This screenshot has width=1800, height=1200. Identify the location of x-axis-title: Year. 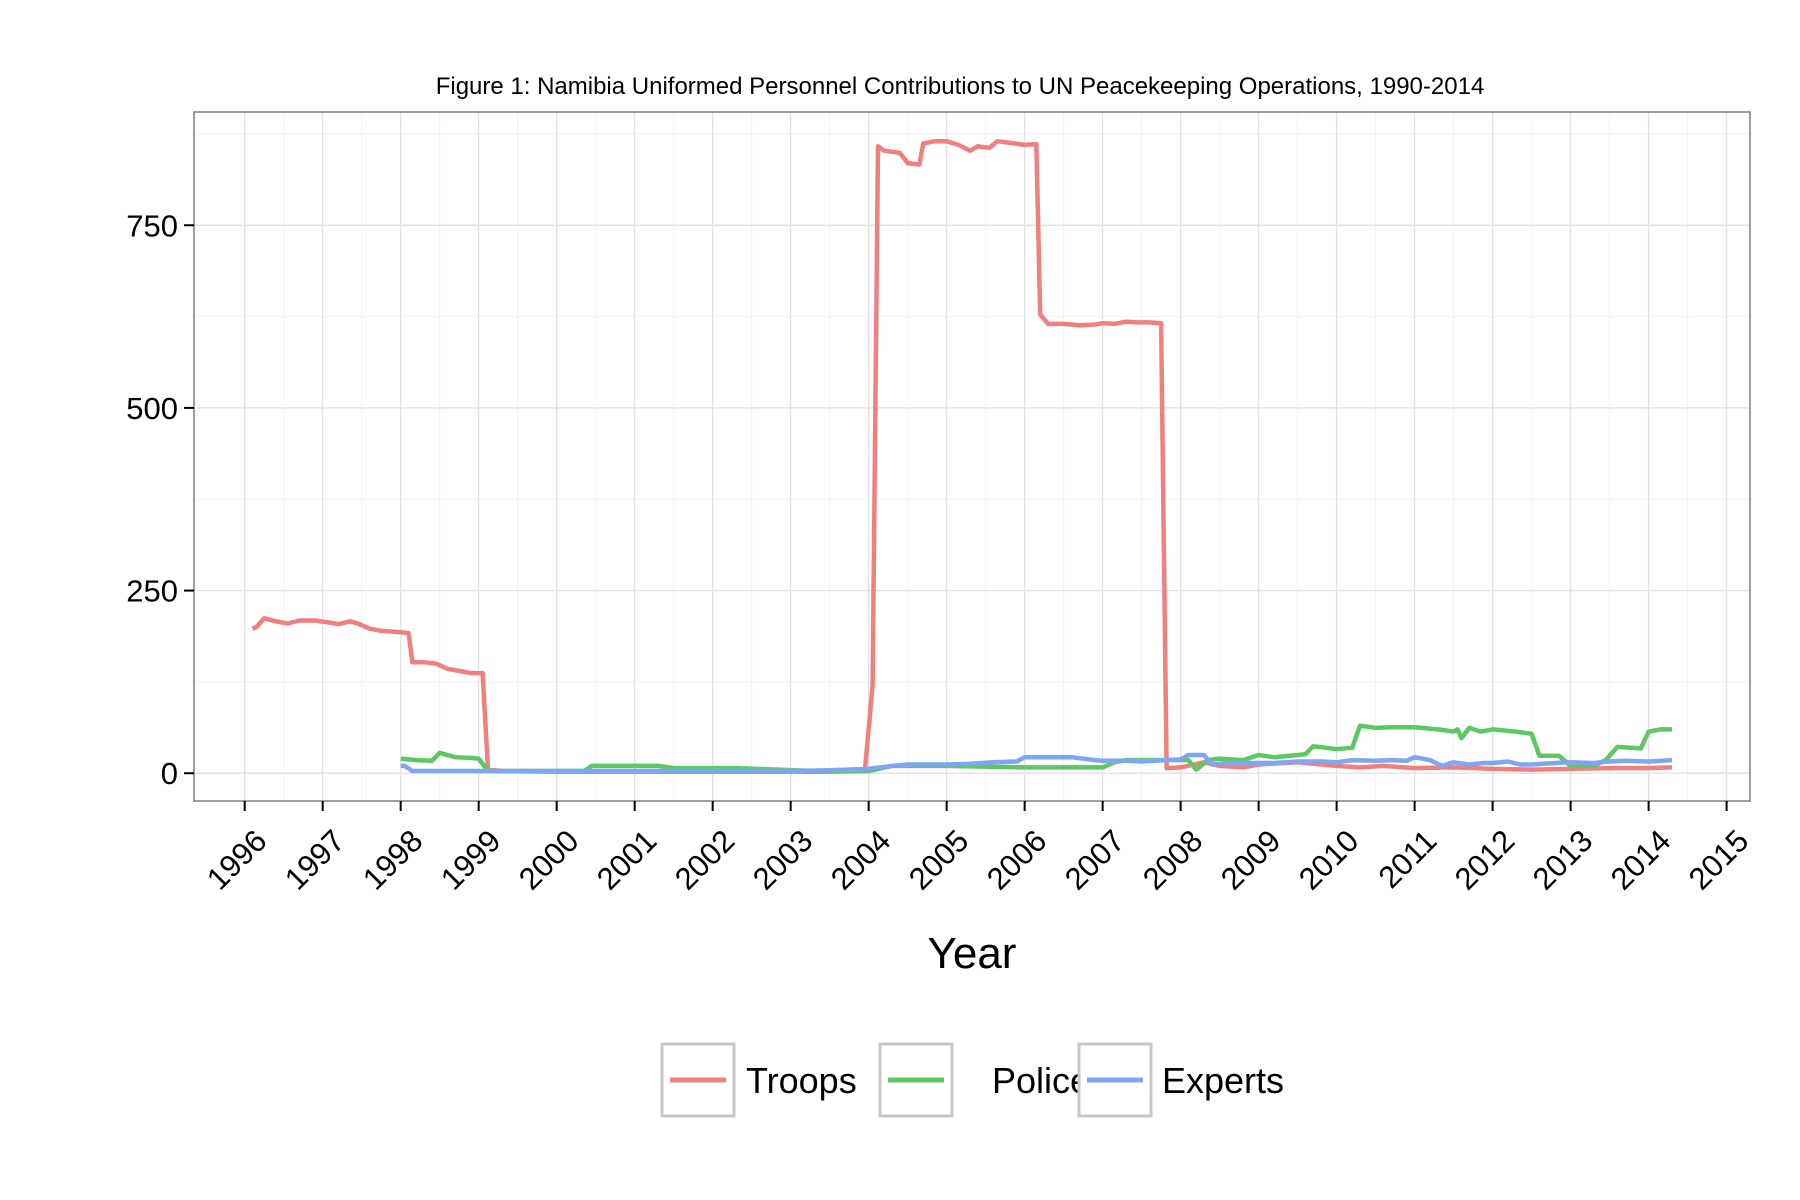
(972, 953).